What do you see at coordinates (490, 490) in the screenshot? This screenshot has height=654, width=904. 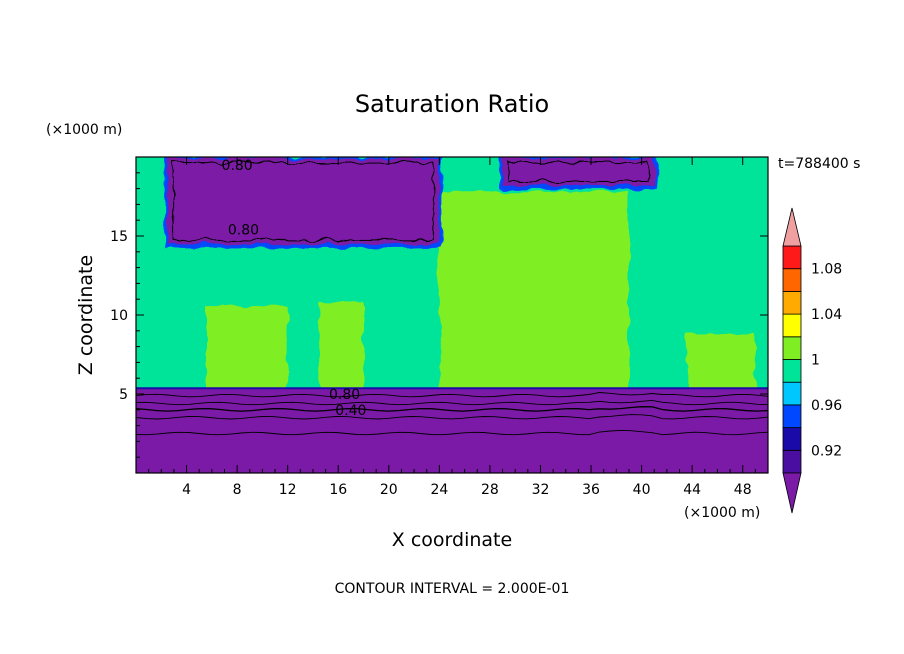 I see `x-tick-label: 28` at bounding box center [490, 490].